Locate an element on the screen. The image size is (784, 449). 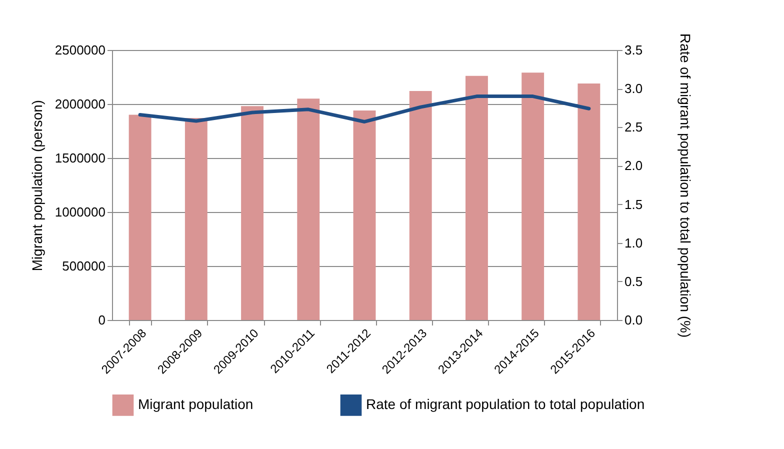
legend-label: Rate of migrant population to total population is located at coordinates (505, 404).